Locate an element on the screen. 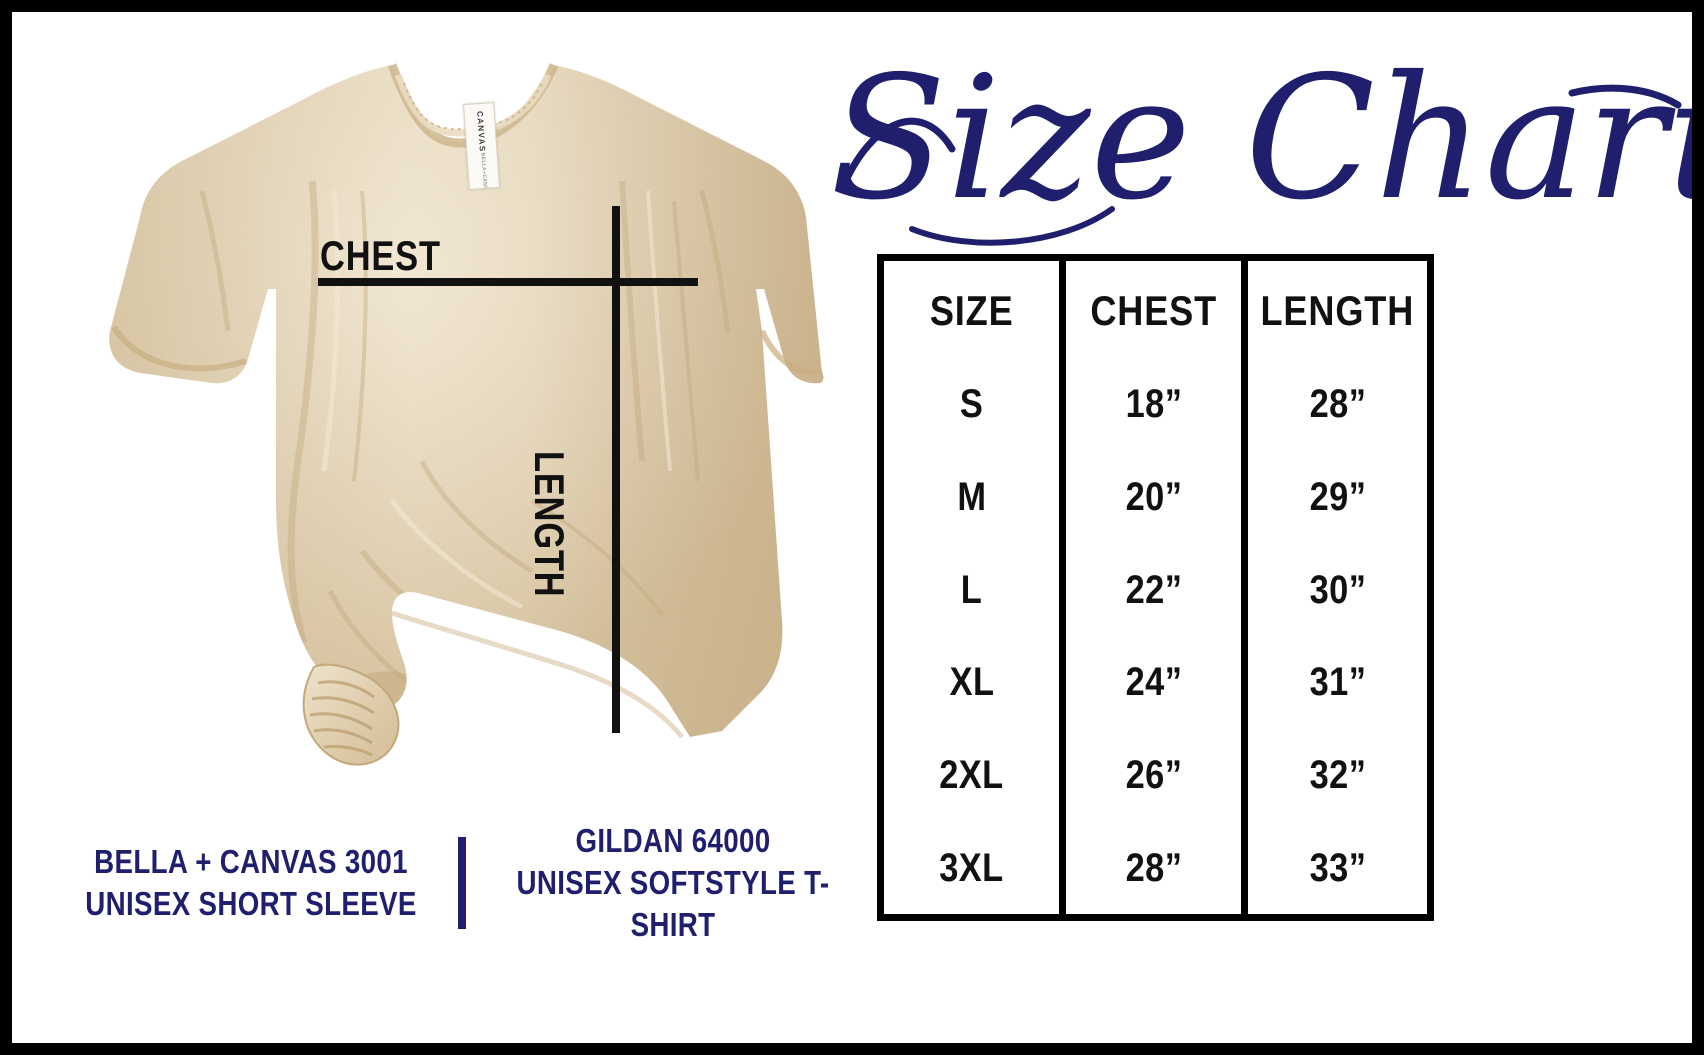 Image resolution: width=1704 pixels, height=1055 pixels. brand-gildan: GILDAN 64000 UNISEX SOFTSTYLE T-SHIRT is located at coordinates (673, 883).